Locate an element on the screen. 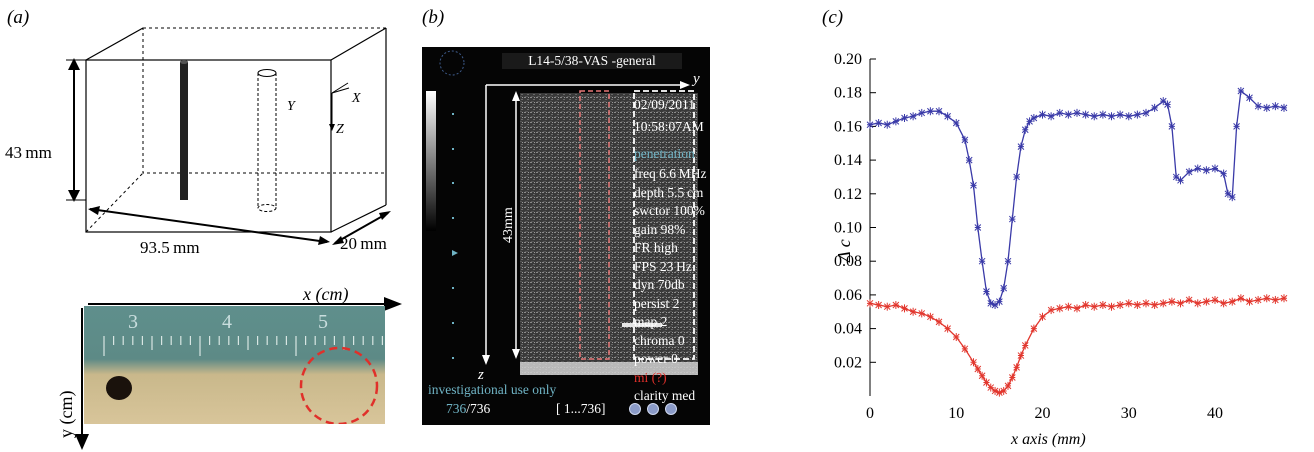  axis-x-arrow is located at coordinates (340, 88).